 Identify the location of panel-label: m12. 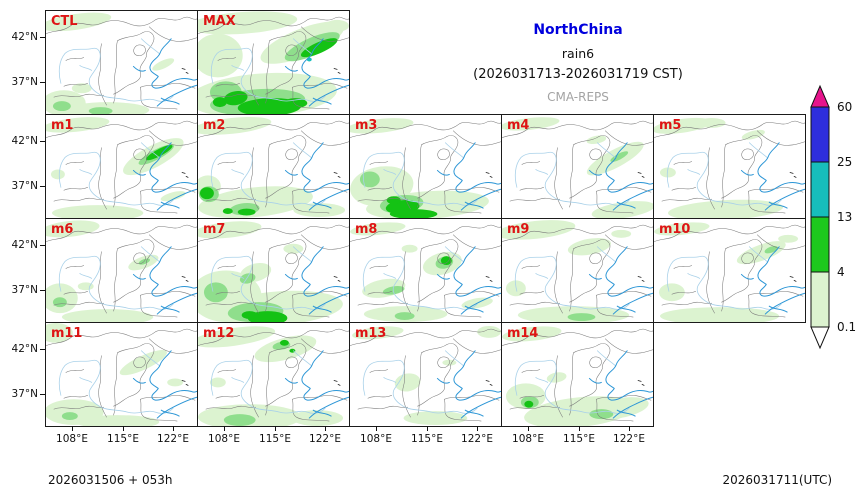
(218, 333).